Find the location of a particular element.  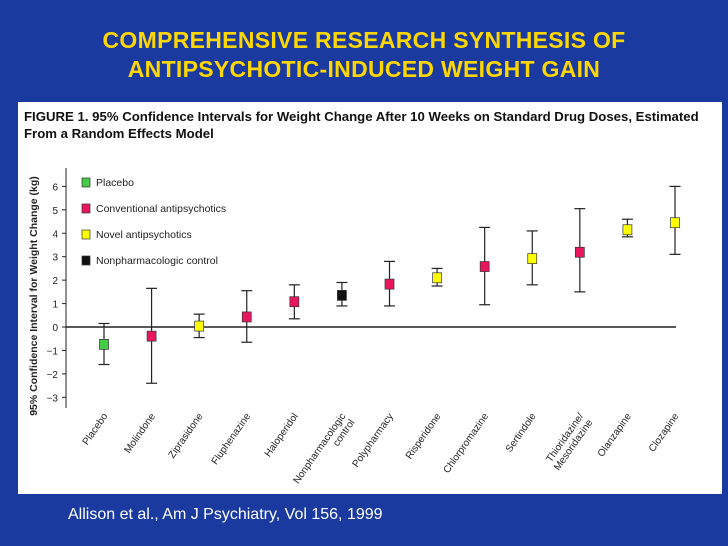

y-tick-label: −1 is located at coordinates (53, 351).